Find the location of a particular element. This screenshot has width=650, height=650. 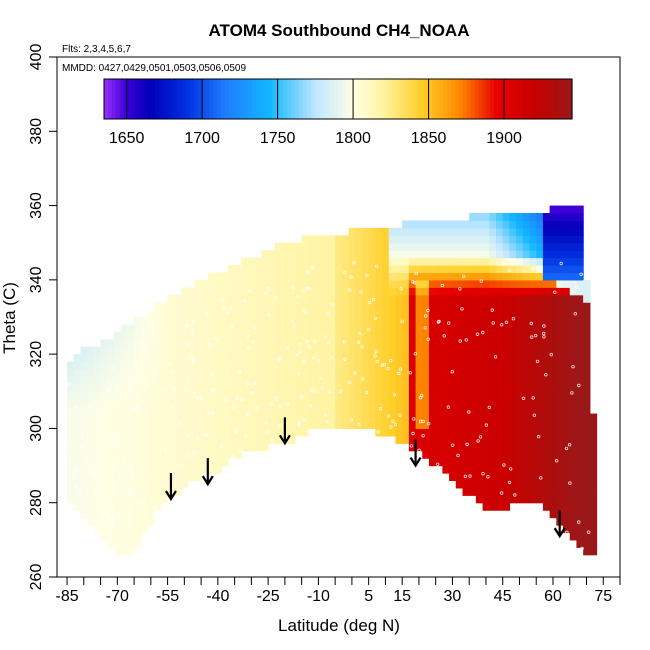

y-tick-label: 360 is located at coordinates (36, 205).